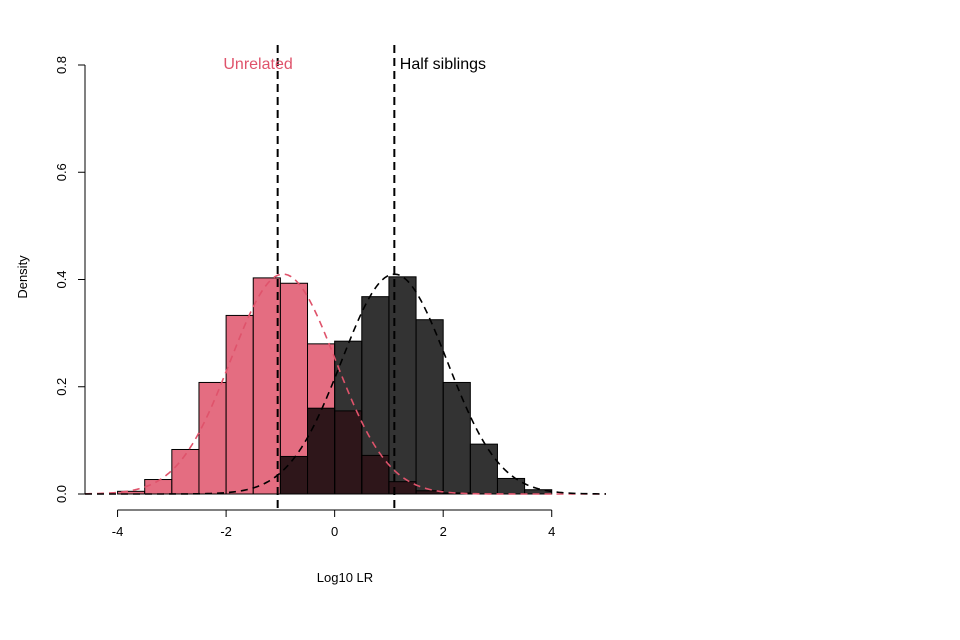  I want to click on series-1-bars, so click(416, 385).